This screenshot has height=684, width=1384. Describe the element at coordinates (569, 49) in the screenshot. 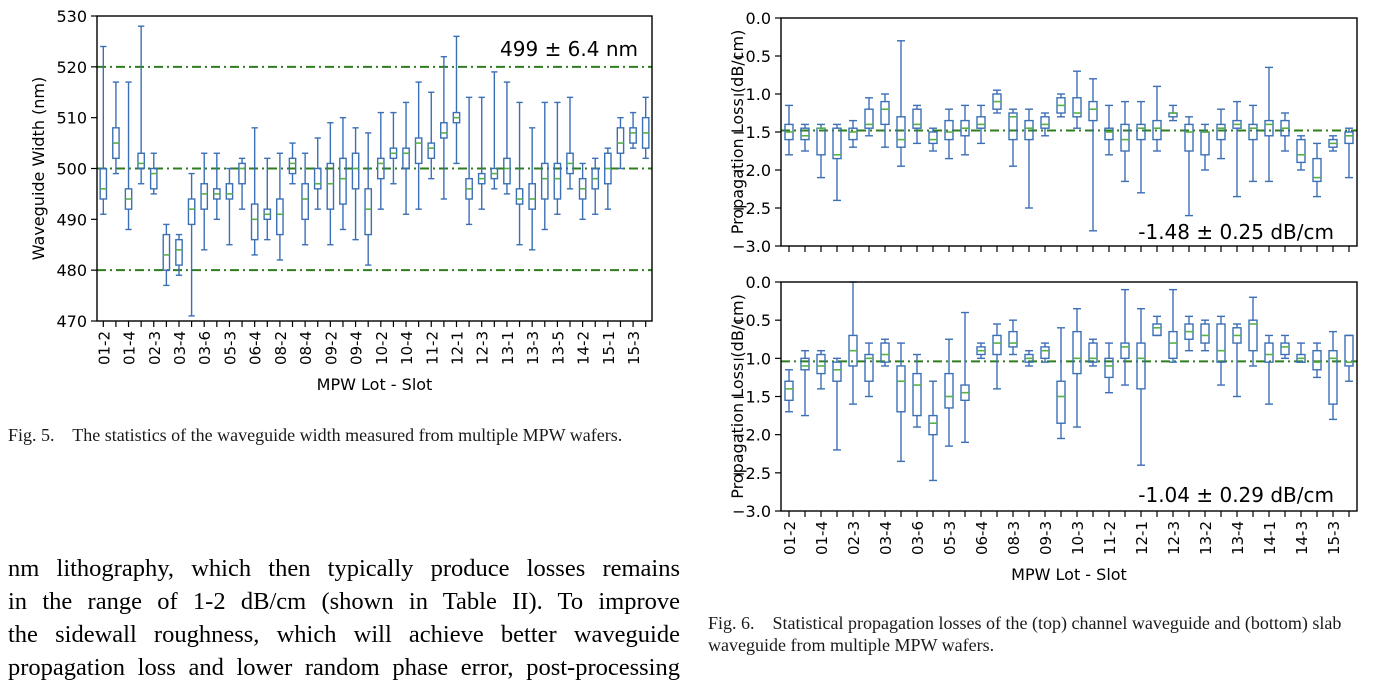

I see `annotation-label: 499 ± 6.4 nm` at that location.